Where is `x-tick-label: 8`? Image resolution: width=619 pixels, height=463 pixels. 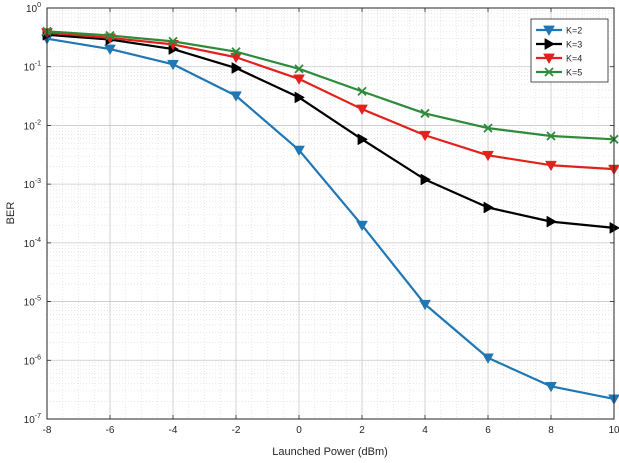
x-tick-label: 8 is located at coordinates (551, 430).